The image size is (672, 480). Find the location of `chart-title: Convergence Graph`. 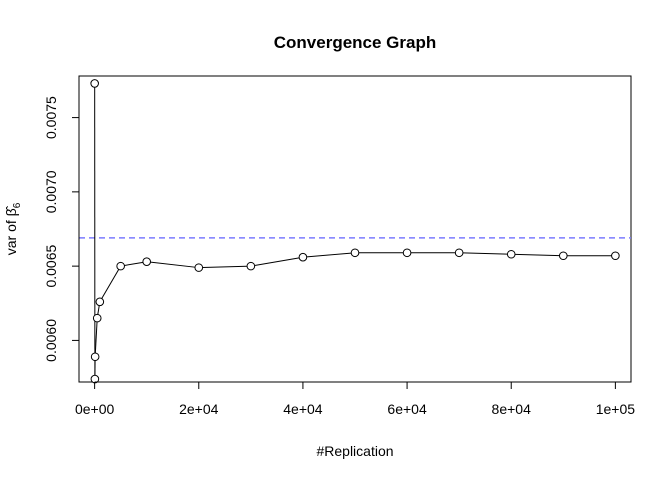

chart-title: Convergence Graph is located at coordinates (355, 42).